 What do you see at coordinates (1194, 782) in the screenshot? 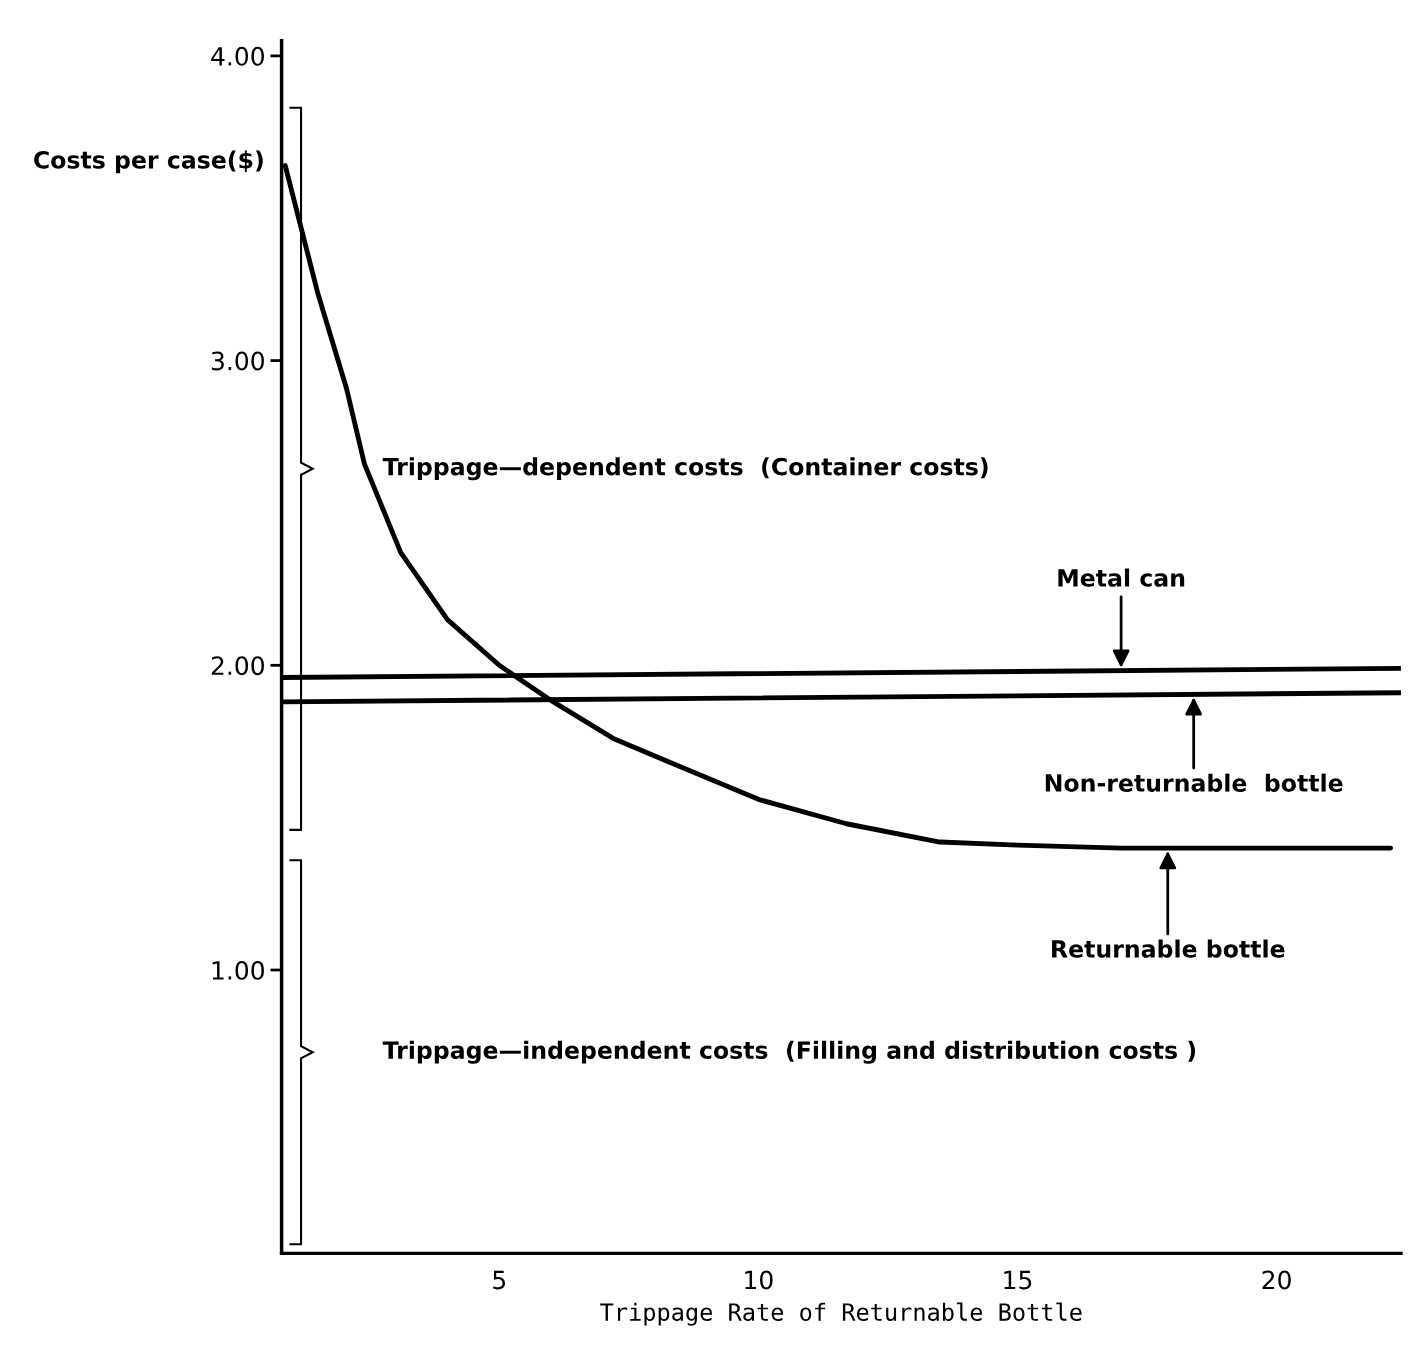
I see `text: Non-returnable bottle` at bounding box center [1194, 782].